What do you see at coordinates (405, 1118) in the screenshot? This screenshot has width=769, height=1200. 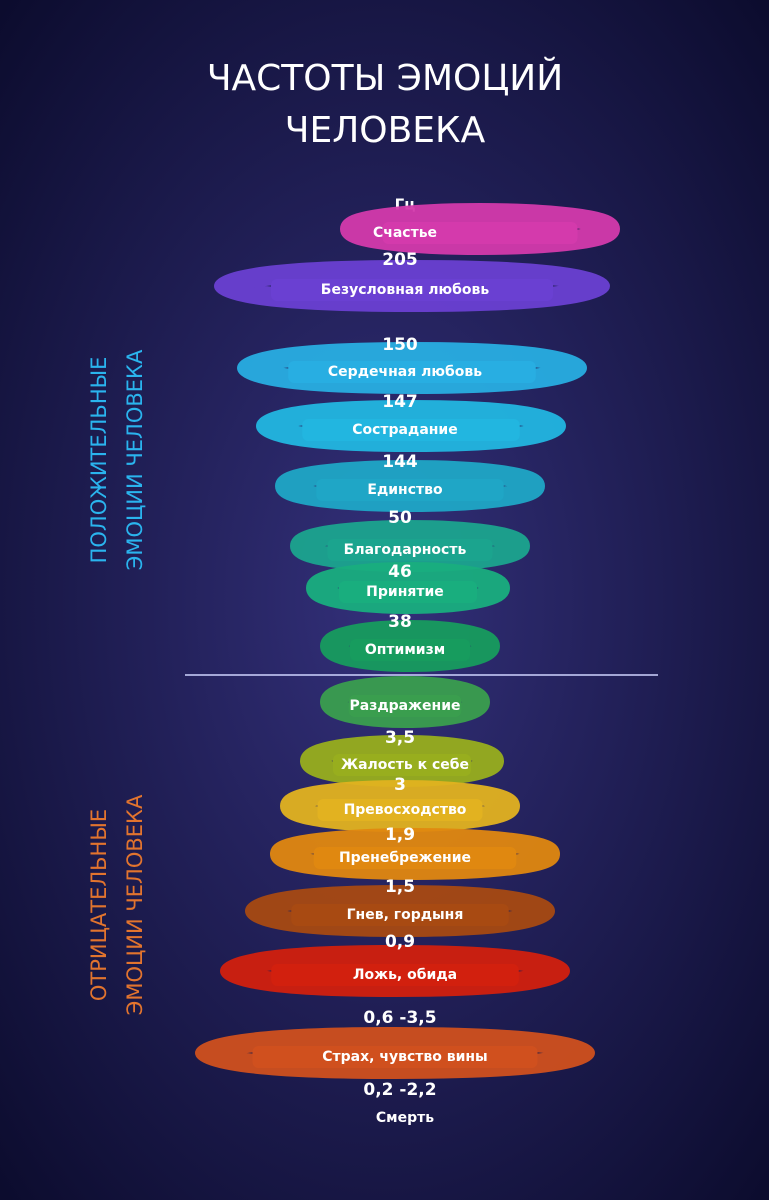 I see `band-label: Смерть` at bounding box center [405, 1118].